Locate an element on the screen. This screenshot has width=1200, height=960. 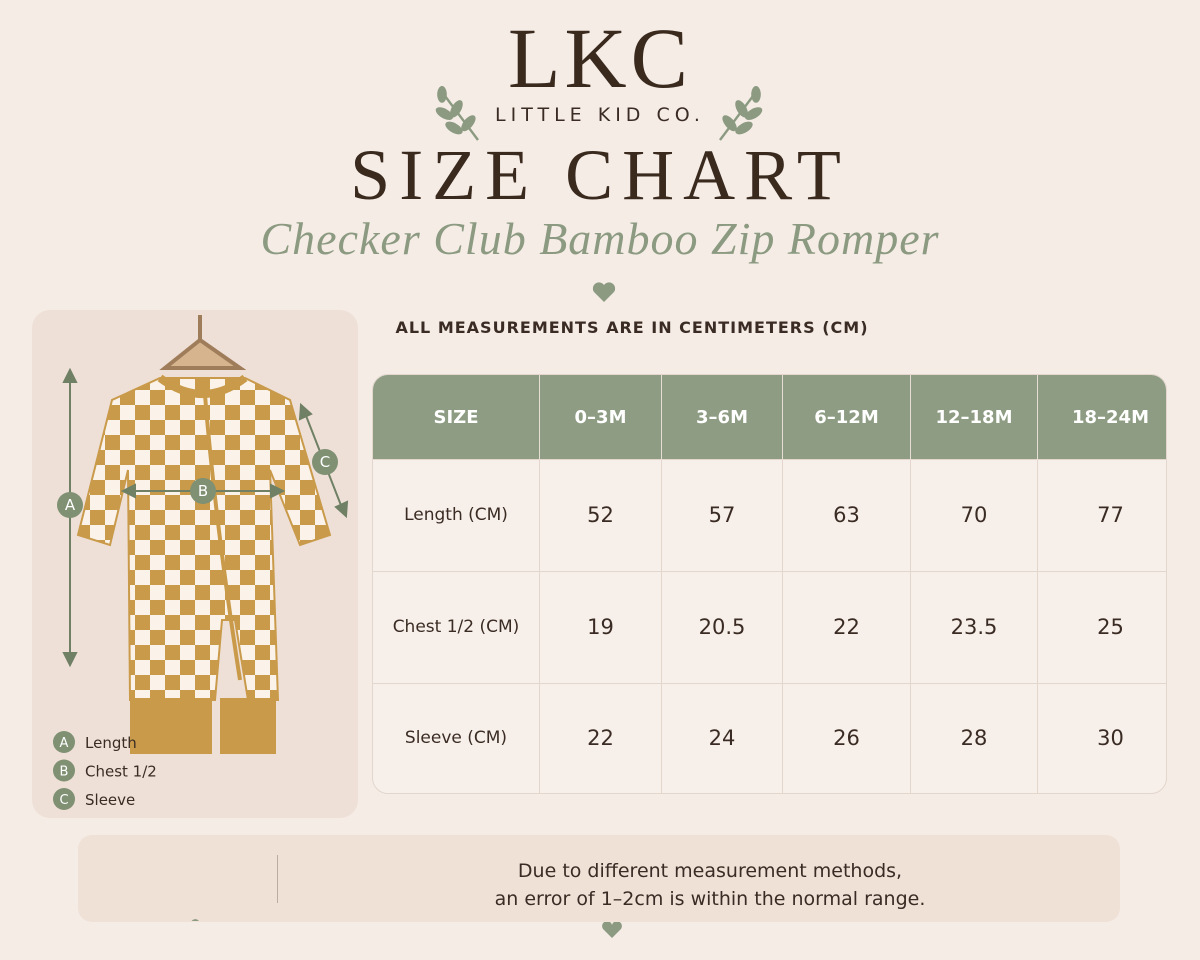
value-cell: 63 is located at coordinates (846, 515).